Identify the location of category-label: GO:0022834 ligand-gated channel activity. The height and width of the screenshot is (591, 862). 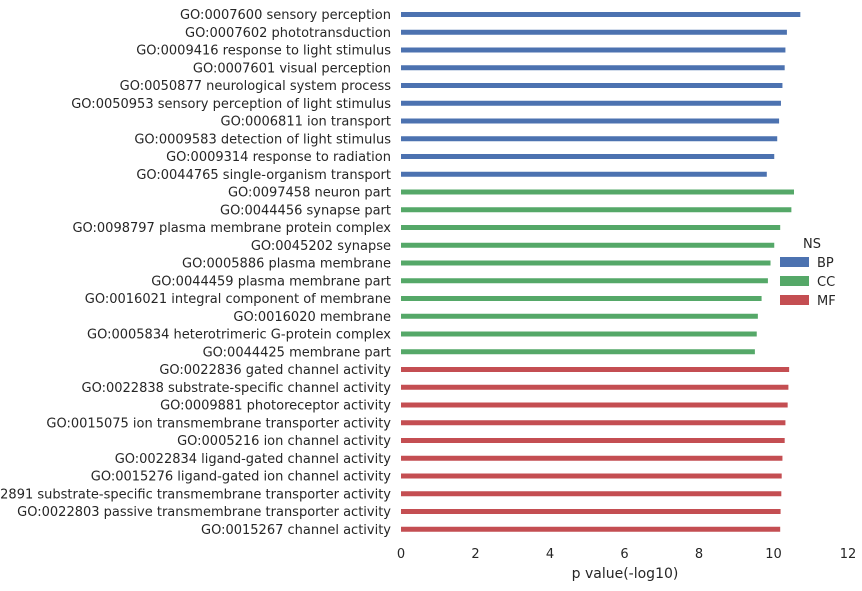
(253, 459).